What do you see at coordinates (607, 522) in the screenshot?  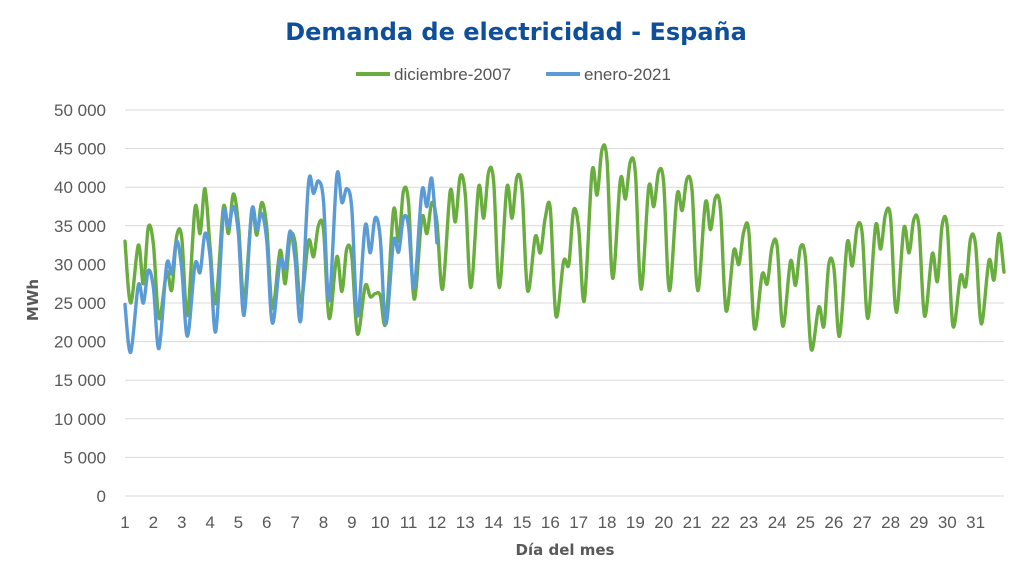 I see `x-tick-label: 18` at bounding box center [607, 522].